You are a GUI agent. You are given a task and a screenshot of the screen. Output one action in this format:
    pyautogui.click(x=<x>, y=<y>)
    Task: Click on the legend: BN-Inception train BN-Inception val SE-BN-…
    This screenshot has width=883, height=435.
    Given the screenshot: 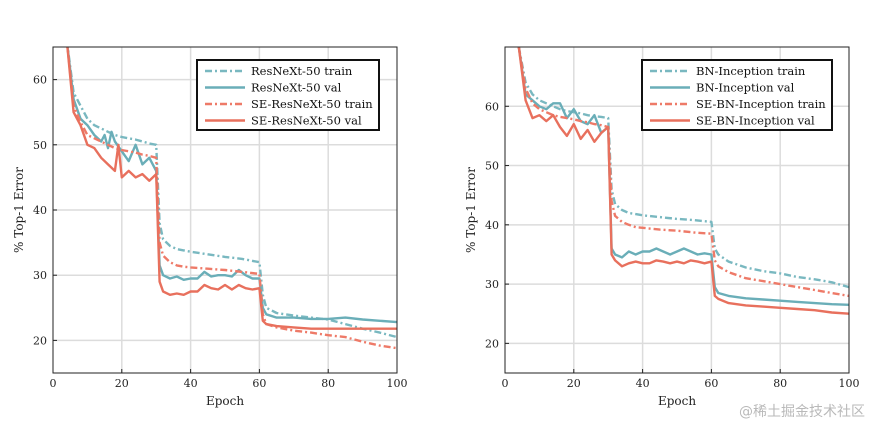 What is the action you would take?
    pyautogui.click(x=737, y=95)
    